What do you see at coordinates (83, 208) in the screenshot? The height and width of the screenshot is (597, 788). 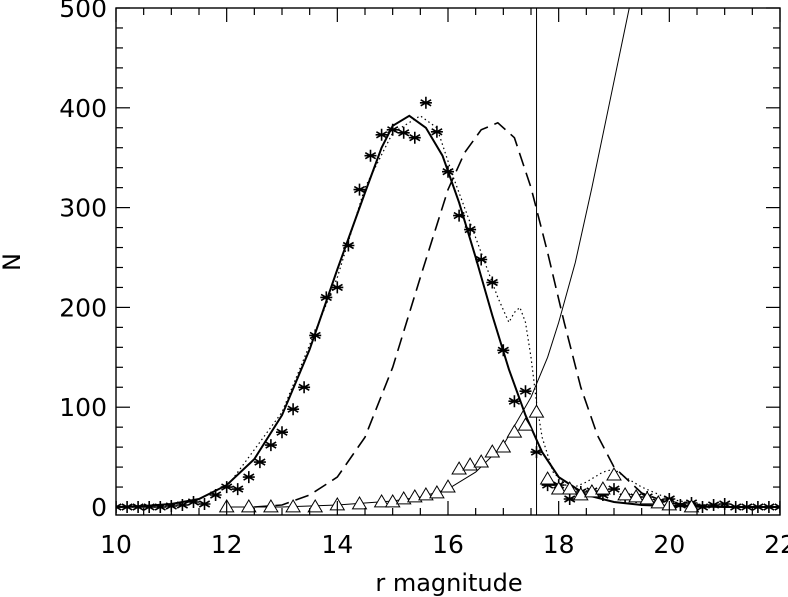 I see `y-tick-label: 300` at bounding box center [83, 208].